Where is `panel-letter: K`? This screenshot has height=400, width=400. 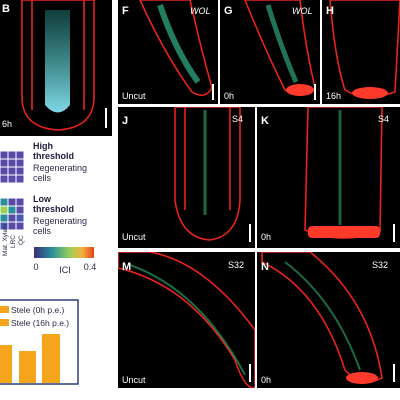 panel-letter: K is located at coordinates (265, 121).